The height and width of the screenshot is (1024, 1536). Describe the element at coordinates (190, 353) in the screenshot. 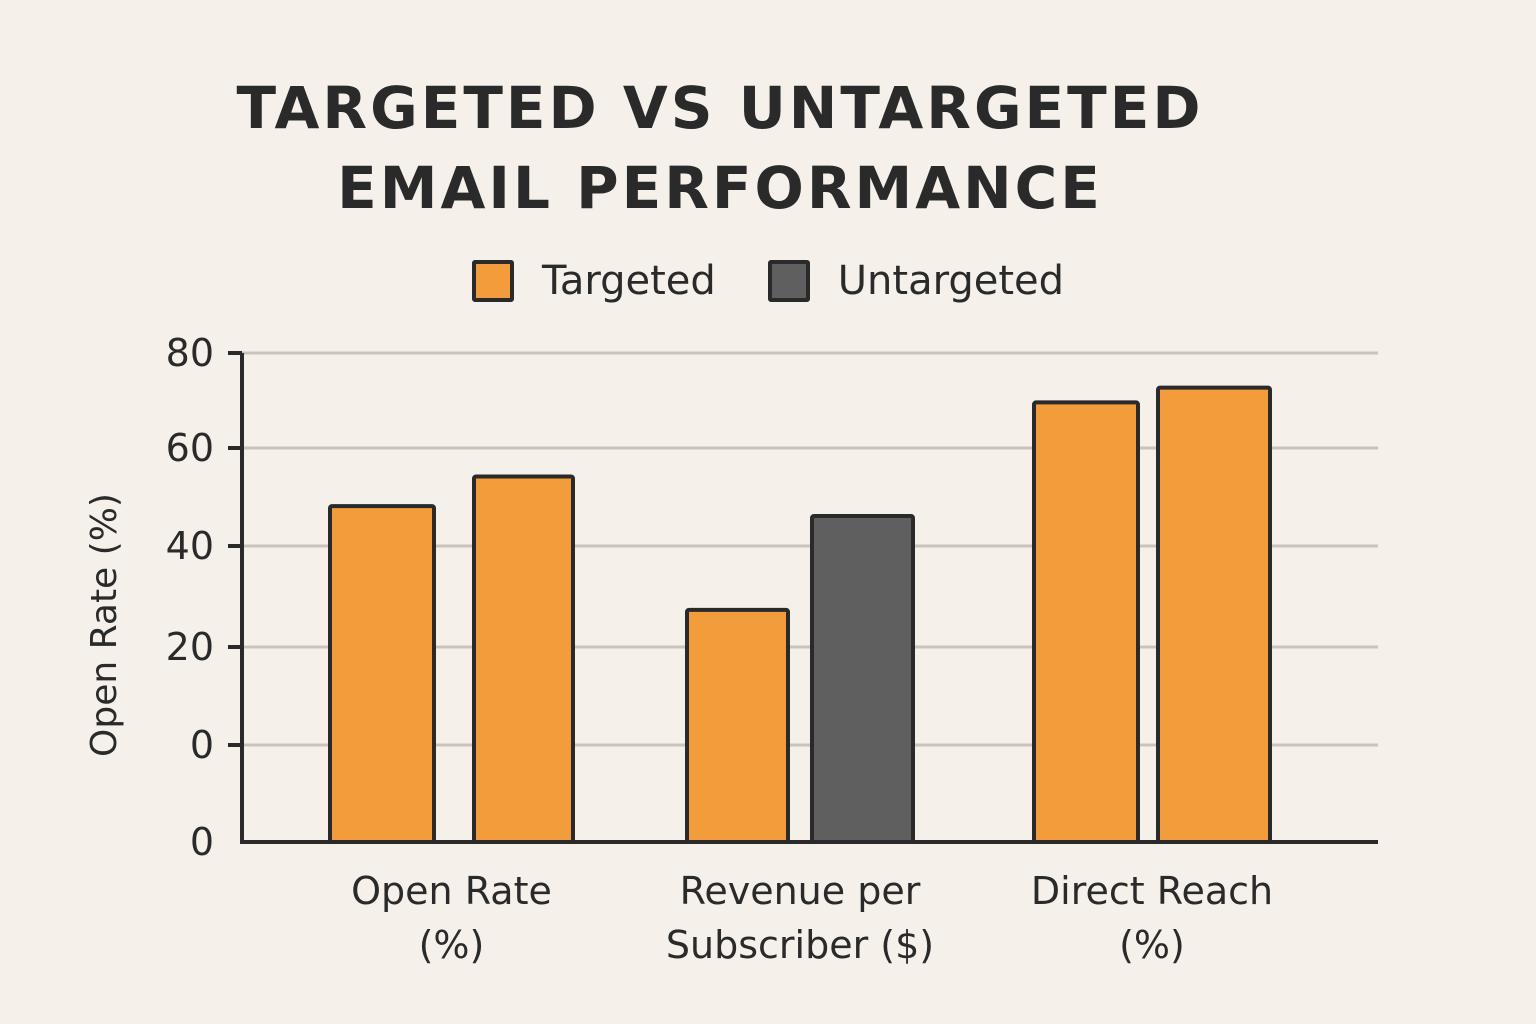

I see `y-tick-label: 80` at that location.